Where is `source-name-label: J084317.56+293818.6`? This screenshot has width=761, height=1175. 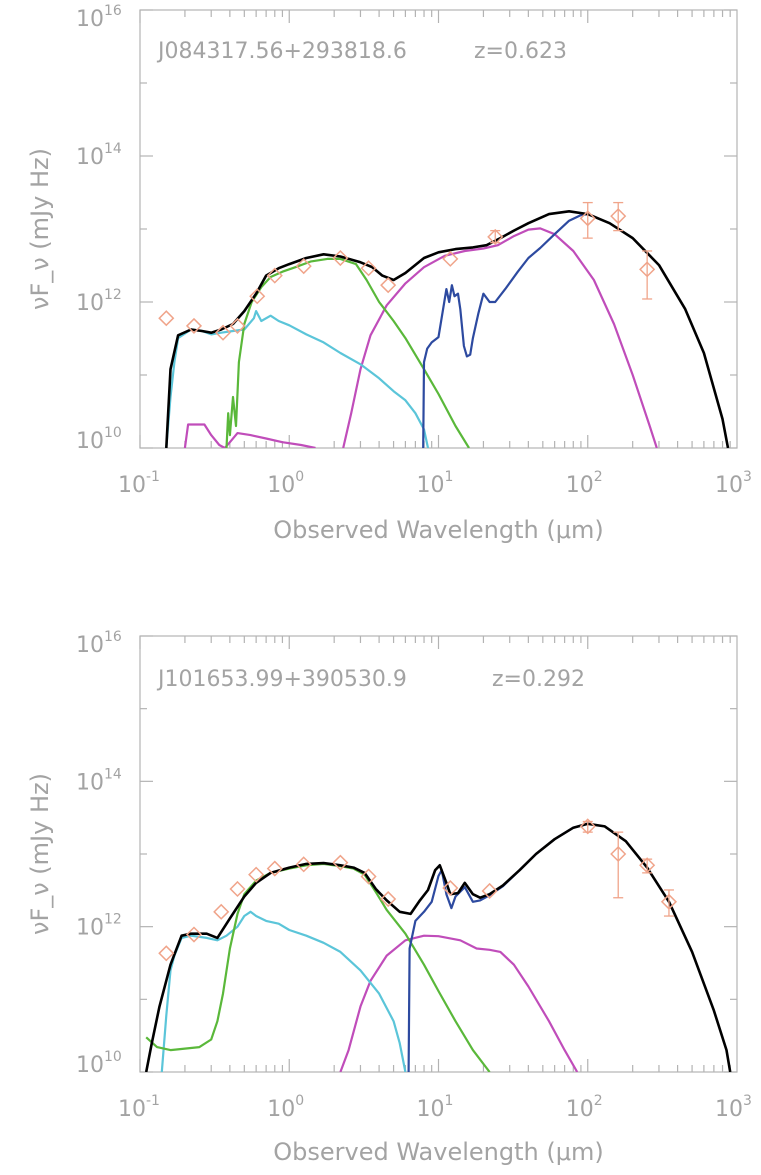 source-name-label: J084317.56+293818.6 is located at coordinates (281, 51).